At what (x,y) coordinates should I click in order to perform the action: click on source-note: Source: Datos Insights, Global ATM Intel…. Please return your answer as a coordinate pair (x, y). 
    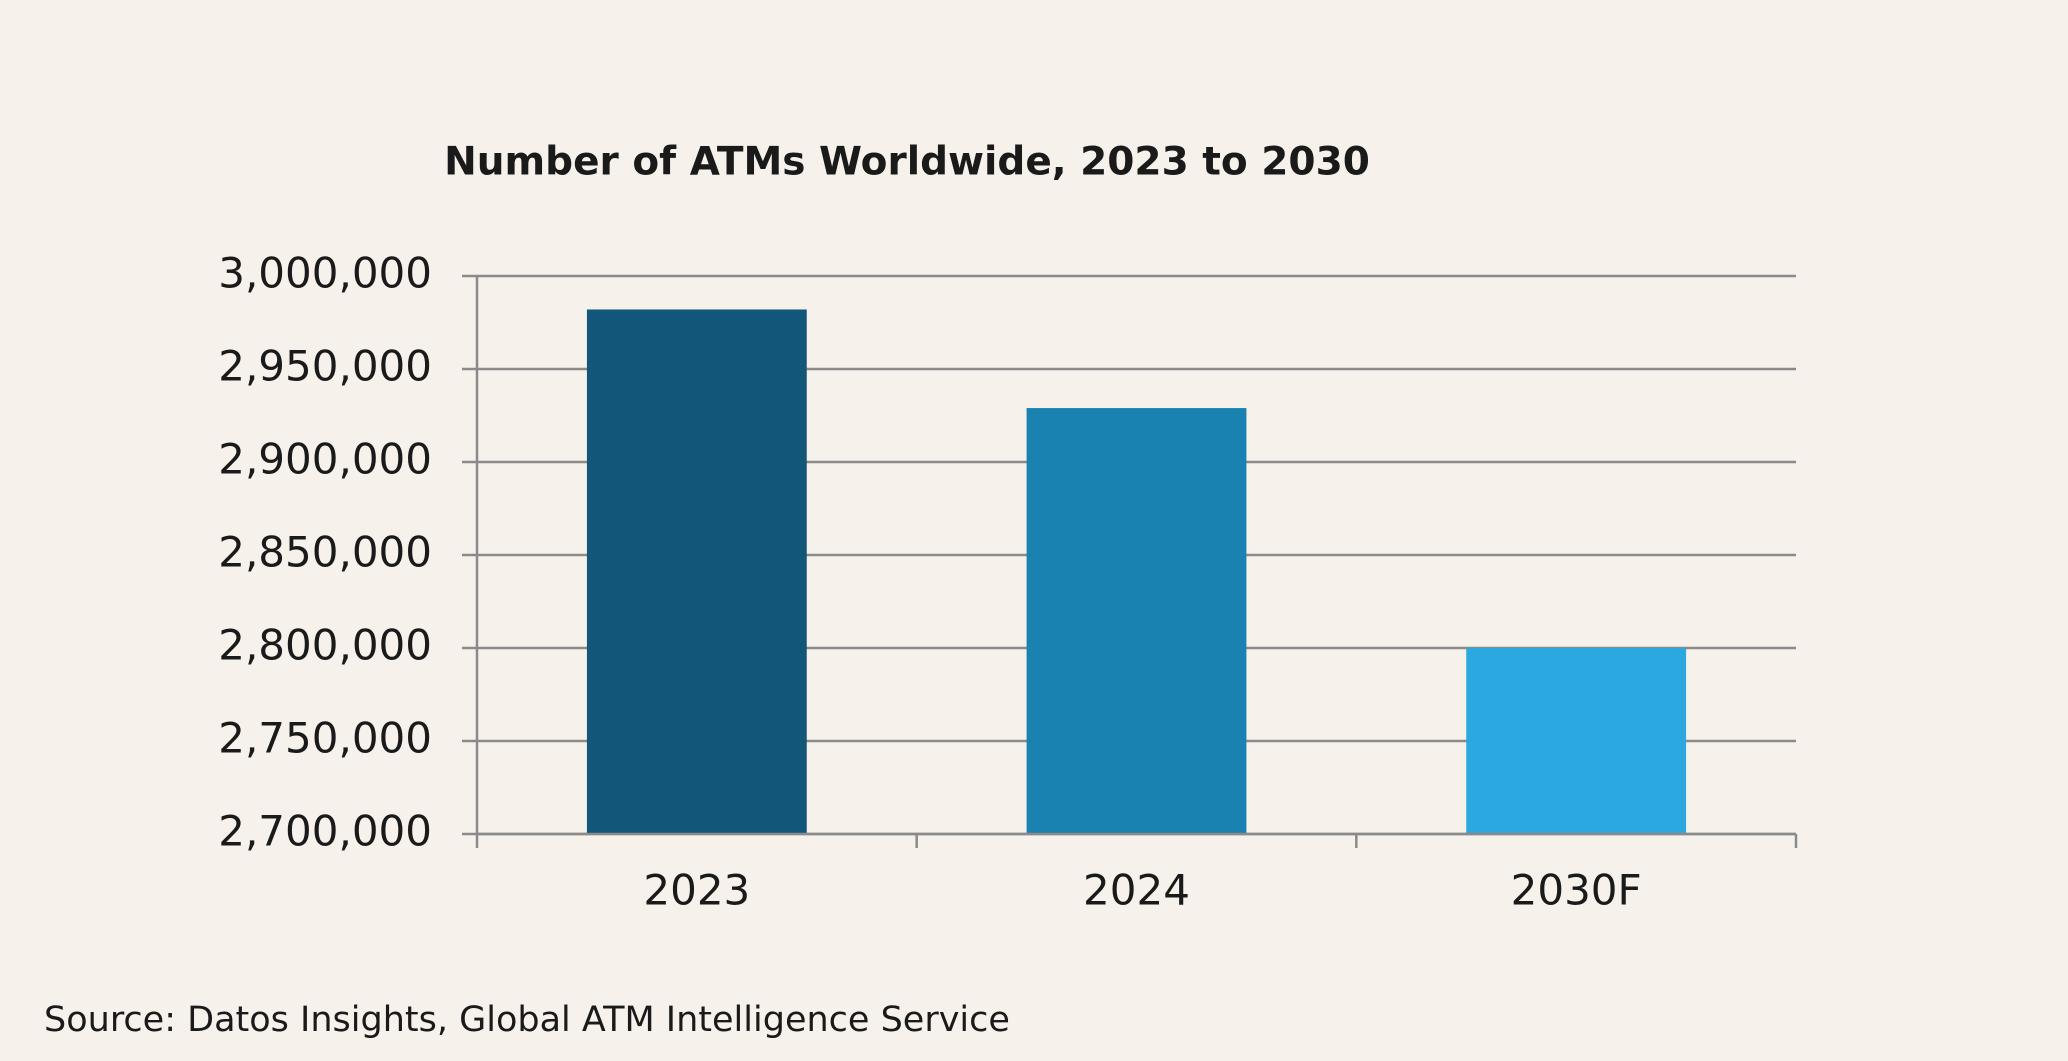
    Looking at the image, I should click on (527, 1020).